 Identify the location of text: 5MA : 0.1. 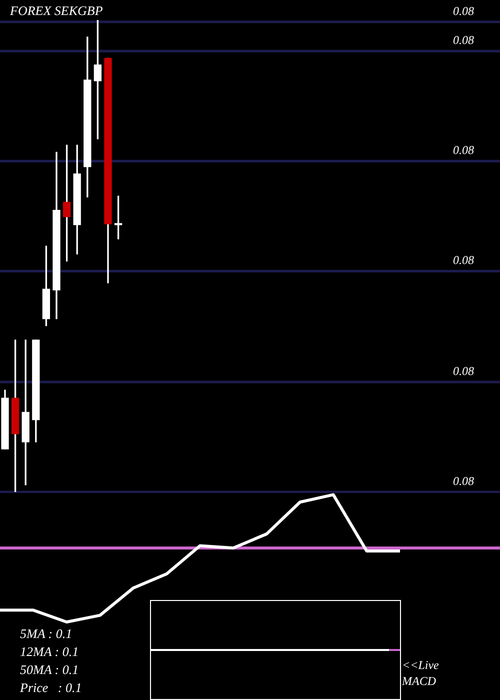
(46, 633).